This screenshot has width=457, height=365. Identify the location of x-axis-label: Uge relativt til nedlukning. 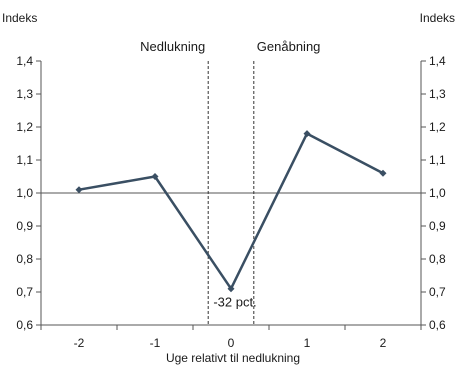
(233, 358).